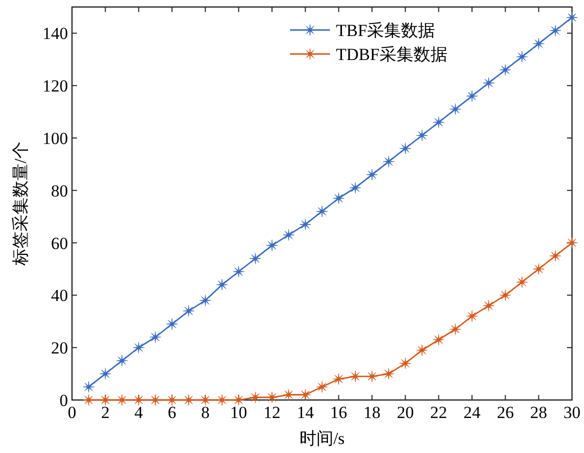 Image resolution: width=584 pixels, height=453 pixels. Describe the element at coordinates (205, 412) in the screenshot. I see `x-tick-label: 8` at that location.